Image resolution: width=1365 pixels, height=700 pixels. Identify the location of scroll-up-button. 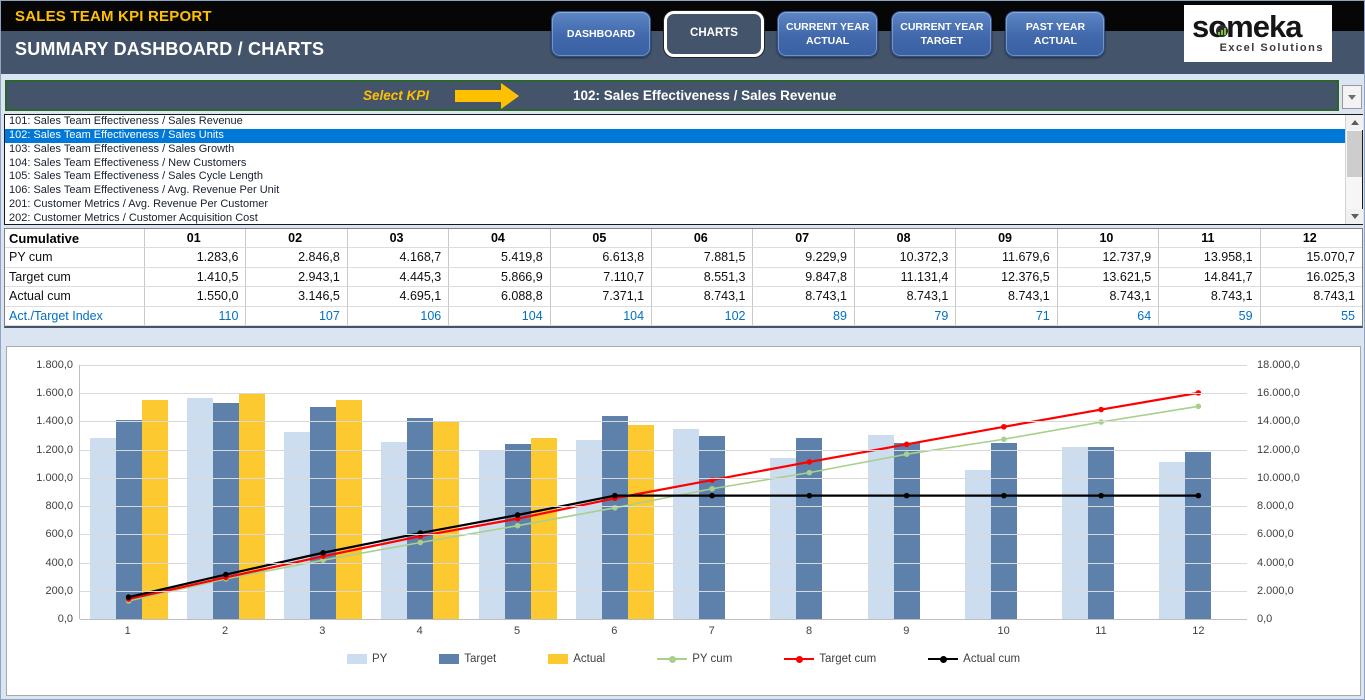
(1354, 122).